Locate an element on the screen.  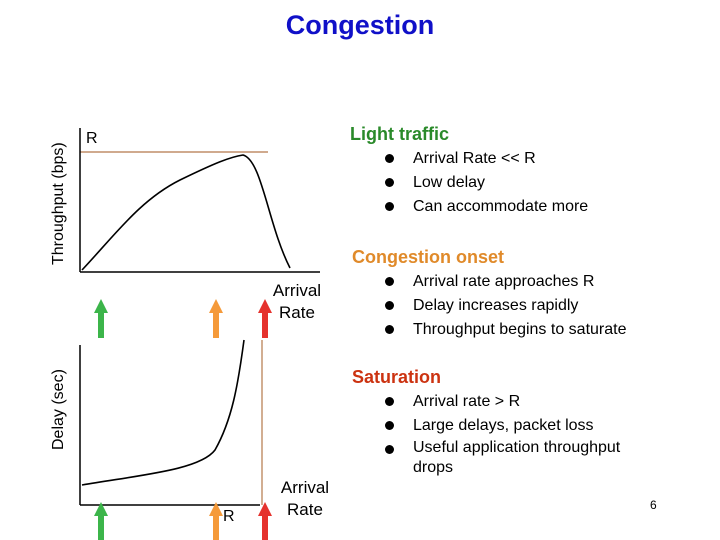
list-item: Arrival rate approaches R is located at coordinates (538, 282).